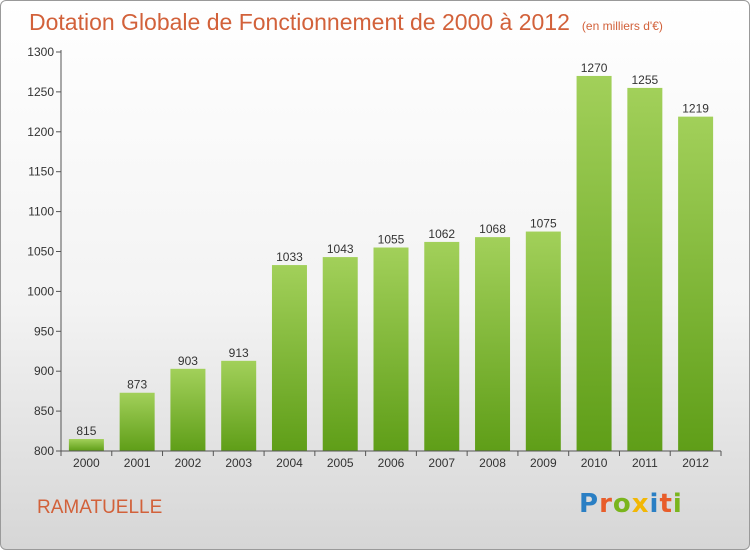  I want to click on bar-2007, so click(442, 346).